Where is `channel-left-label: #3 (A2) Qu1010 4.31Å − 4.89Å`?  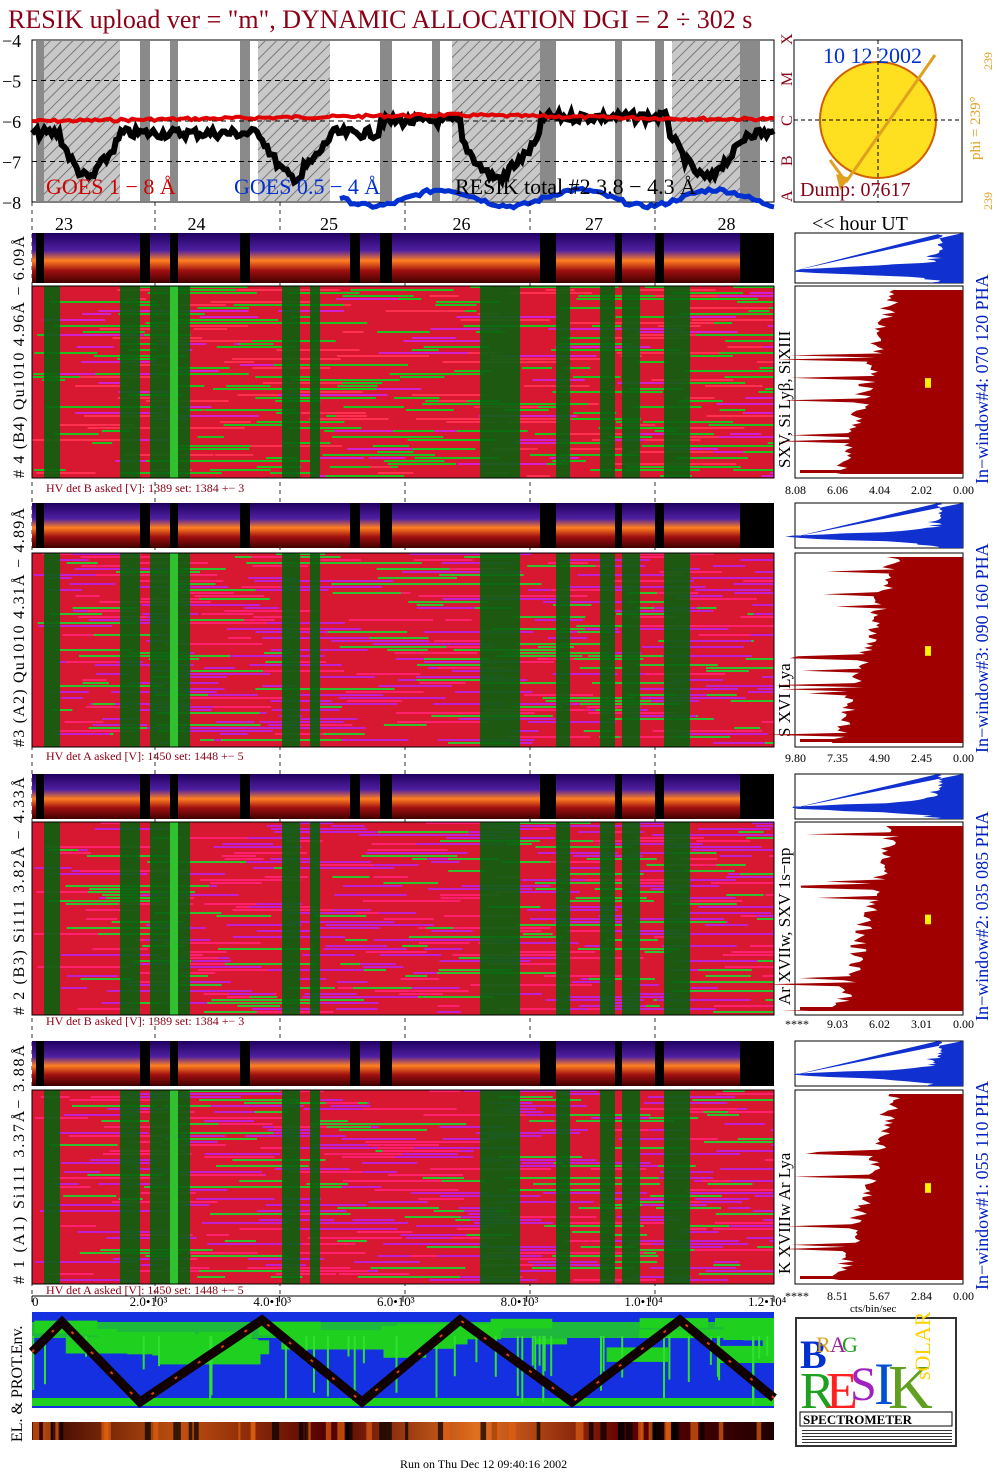
channel-left-label: #3 (A2) Qu1010 4.31Å − 4.89Å is located at coordinates (19, 627).